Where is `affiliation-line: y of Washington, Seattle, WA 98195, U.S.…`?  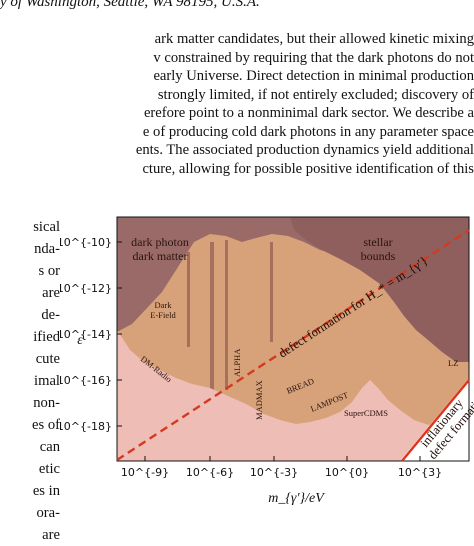
affiliation-line: y of Washington, Seattle, WA 98195, U.S.… is located at coordinates (130, 5).